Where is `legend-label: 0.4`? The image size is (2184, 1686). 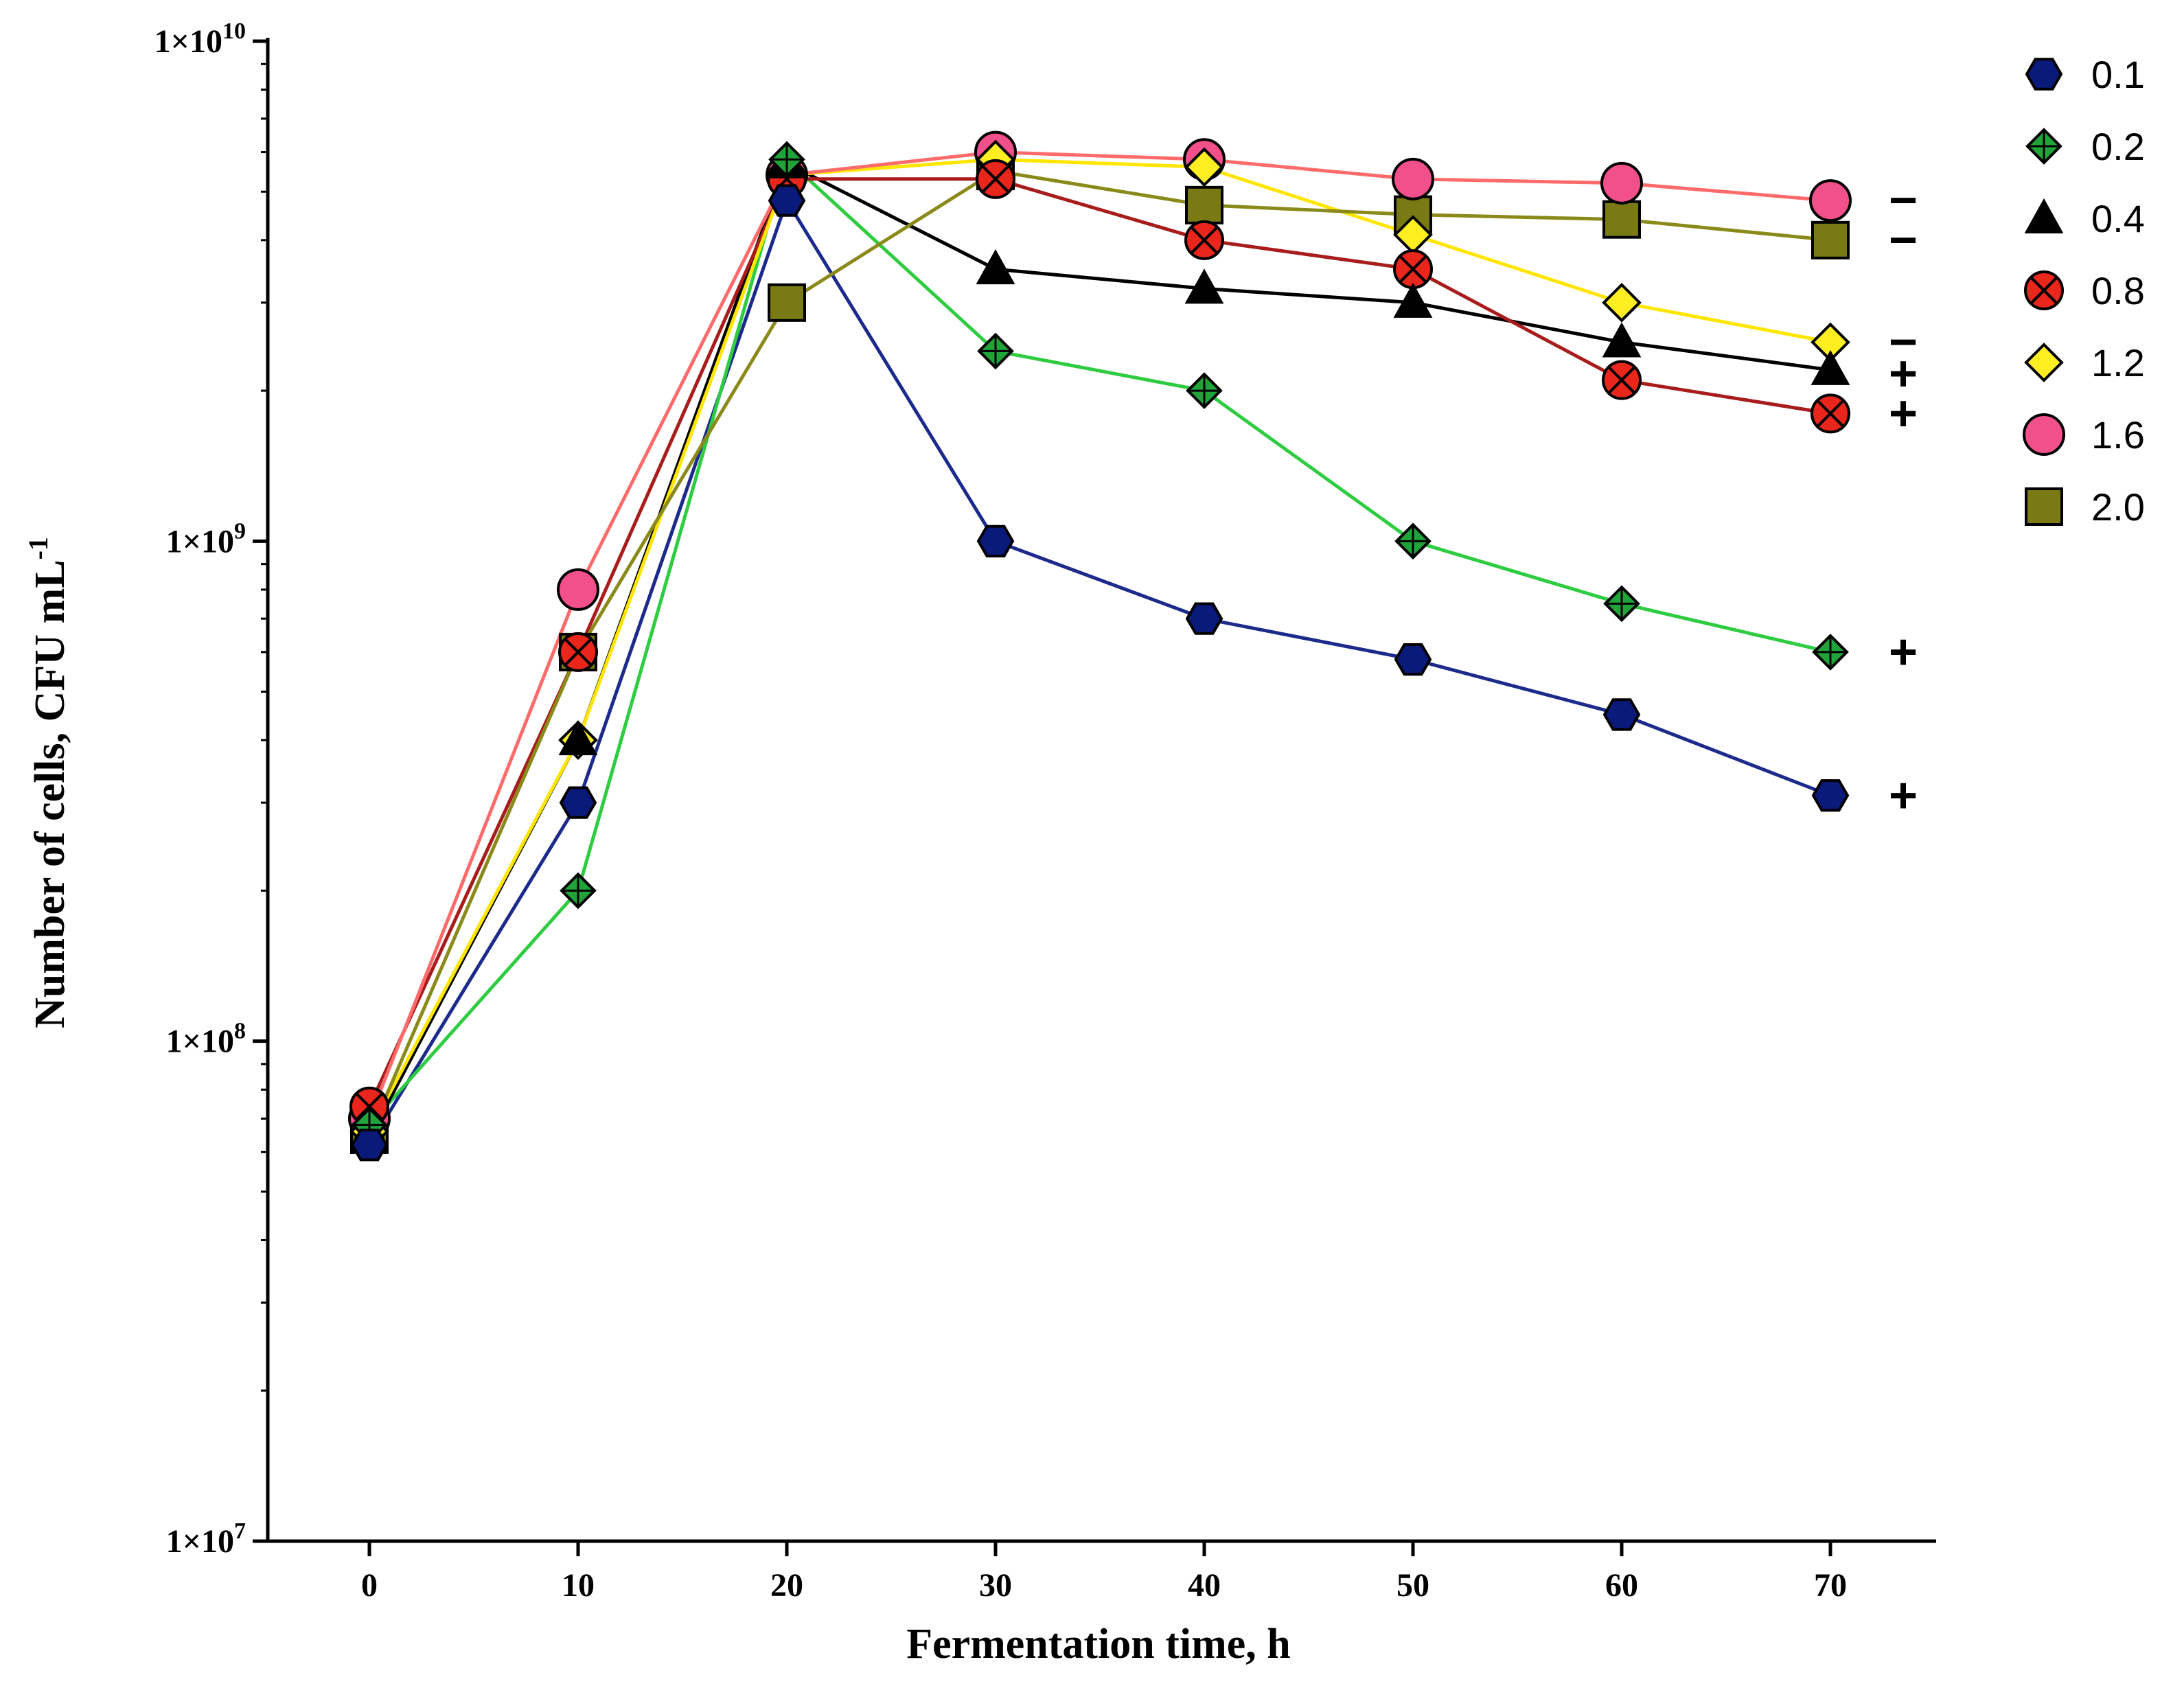
legend-label: 0.4 is located at coordinates (2118, 218).